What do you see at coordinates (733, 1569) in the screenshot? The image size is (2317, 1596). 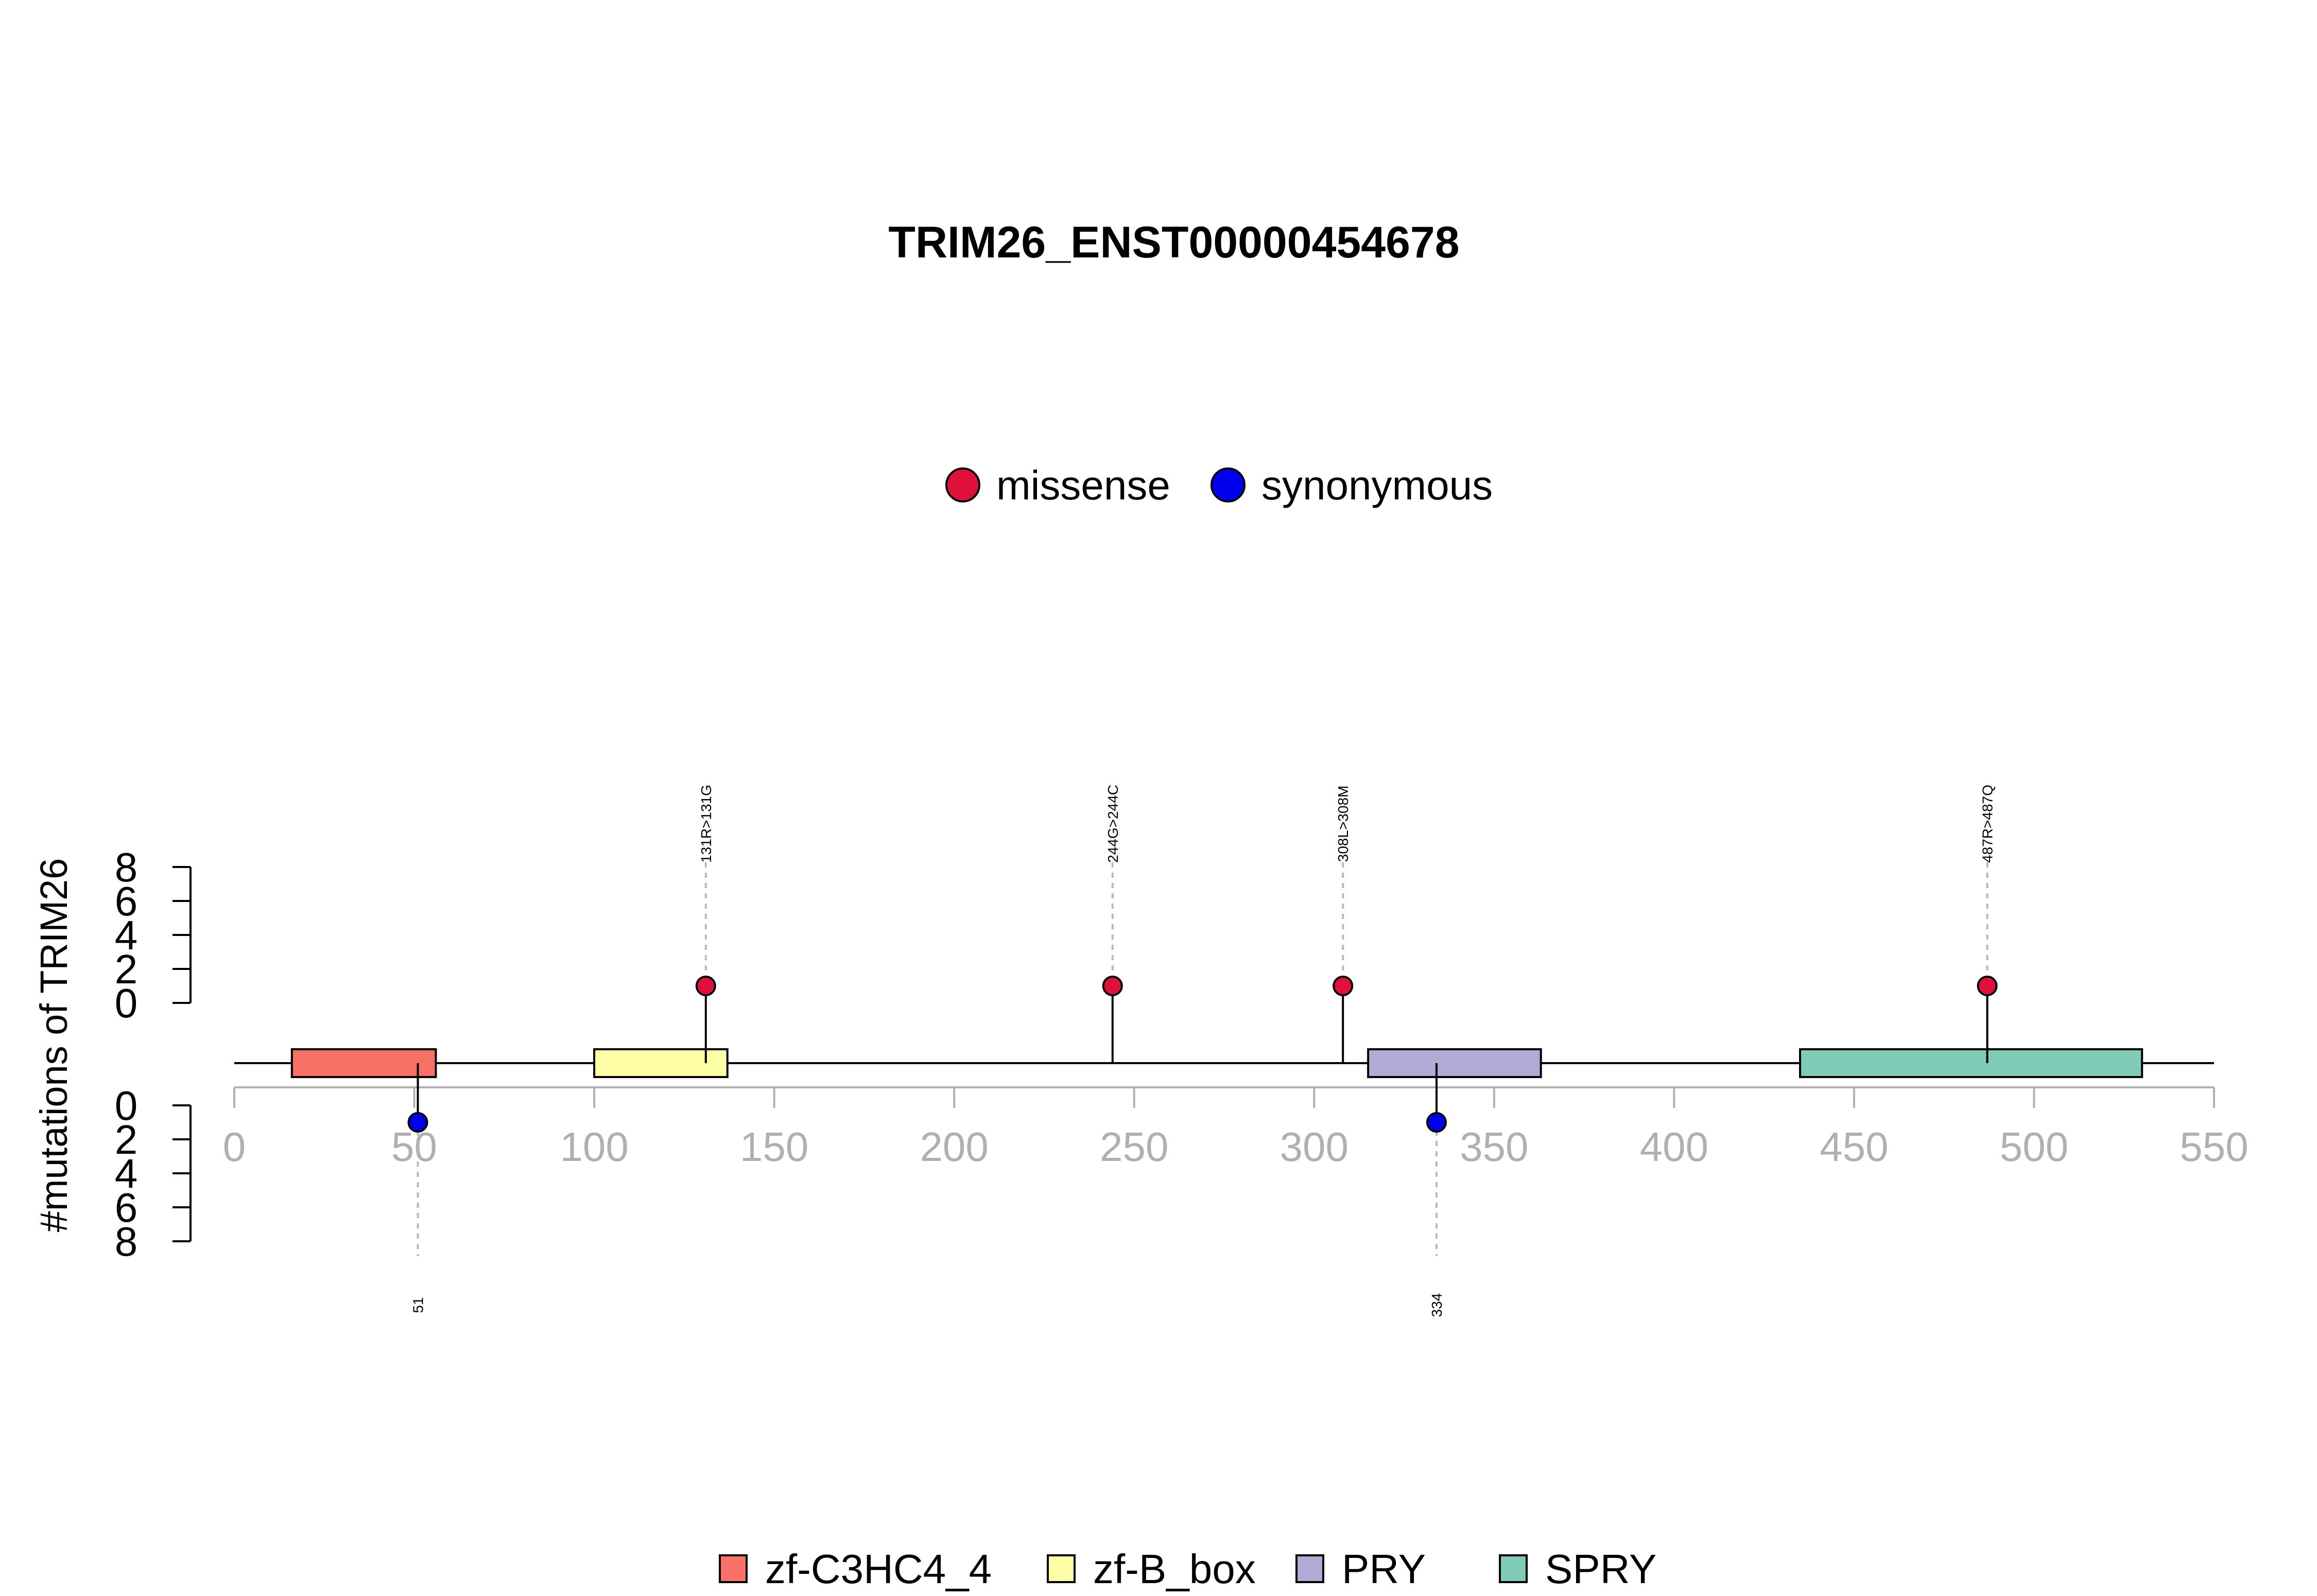 I see `legend-zf-C3HC4_4-swatch` at bounding box center [733, 1569].